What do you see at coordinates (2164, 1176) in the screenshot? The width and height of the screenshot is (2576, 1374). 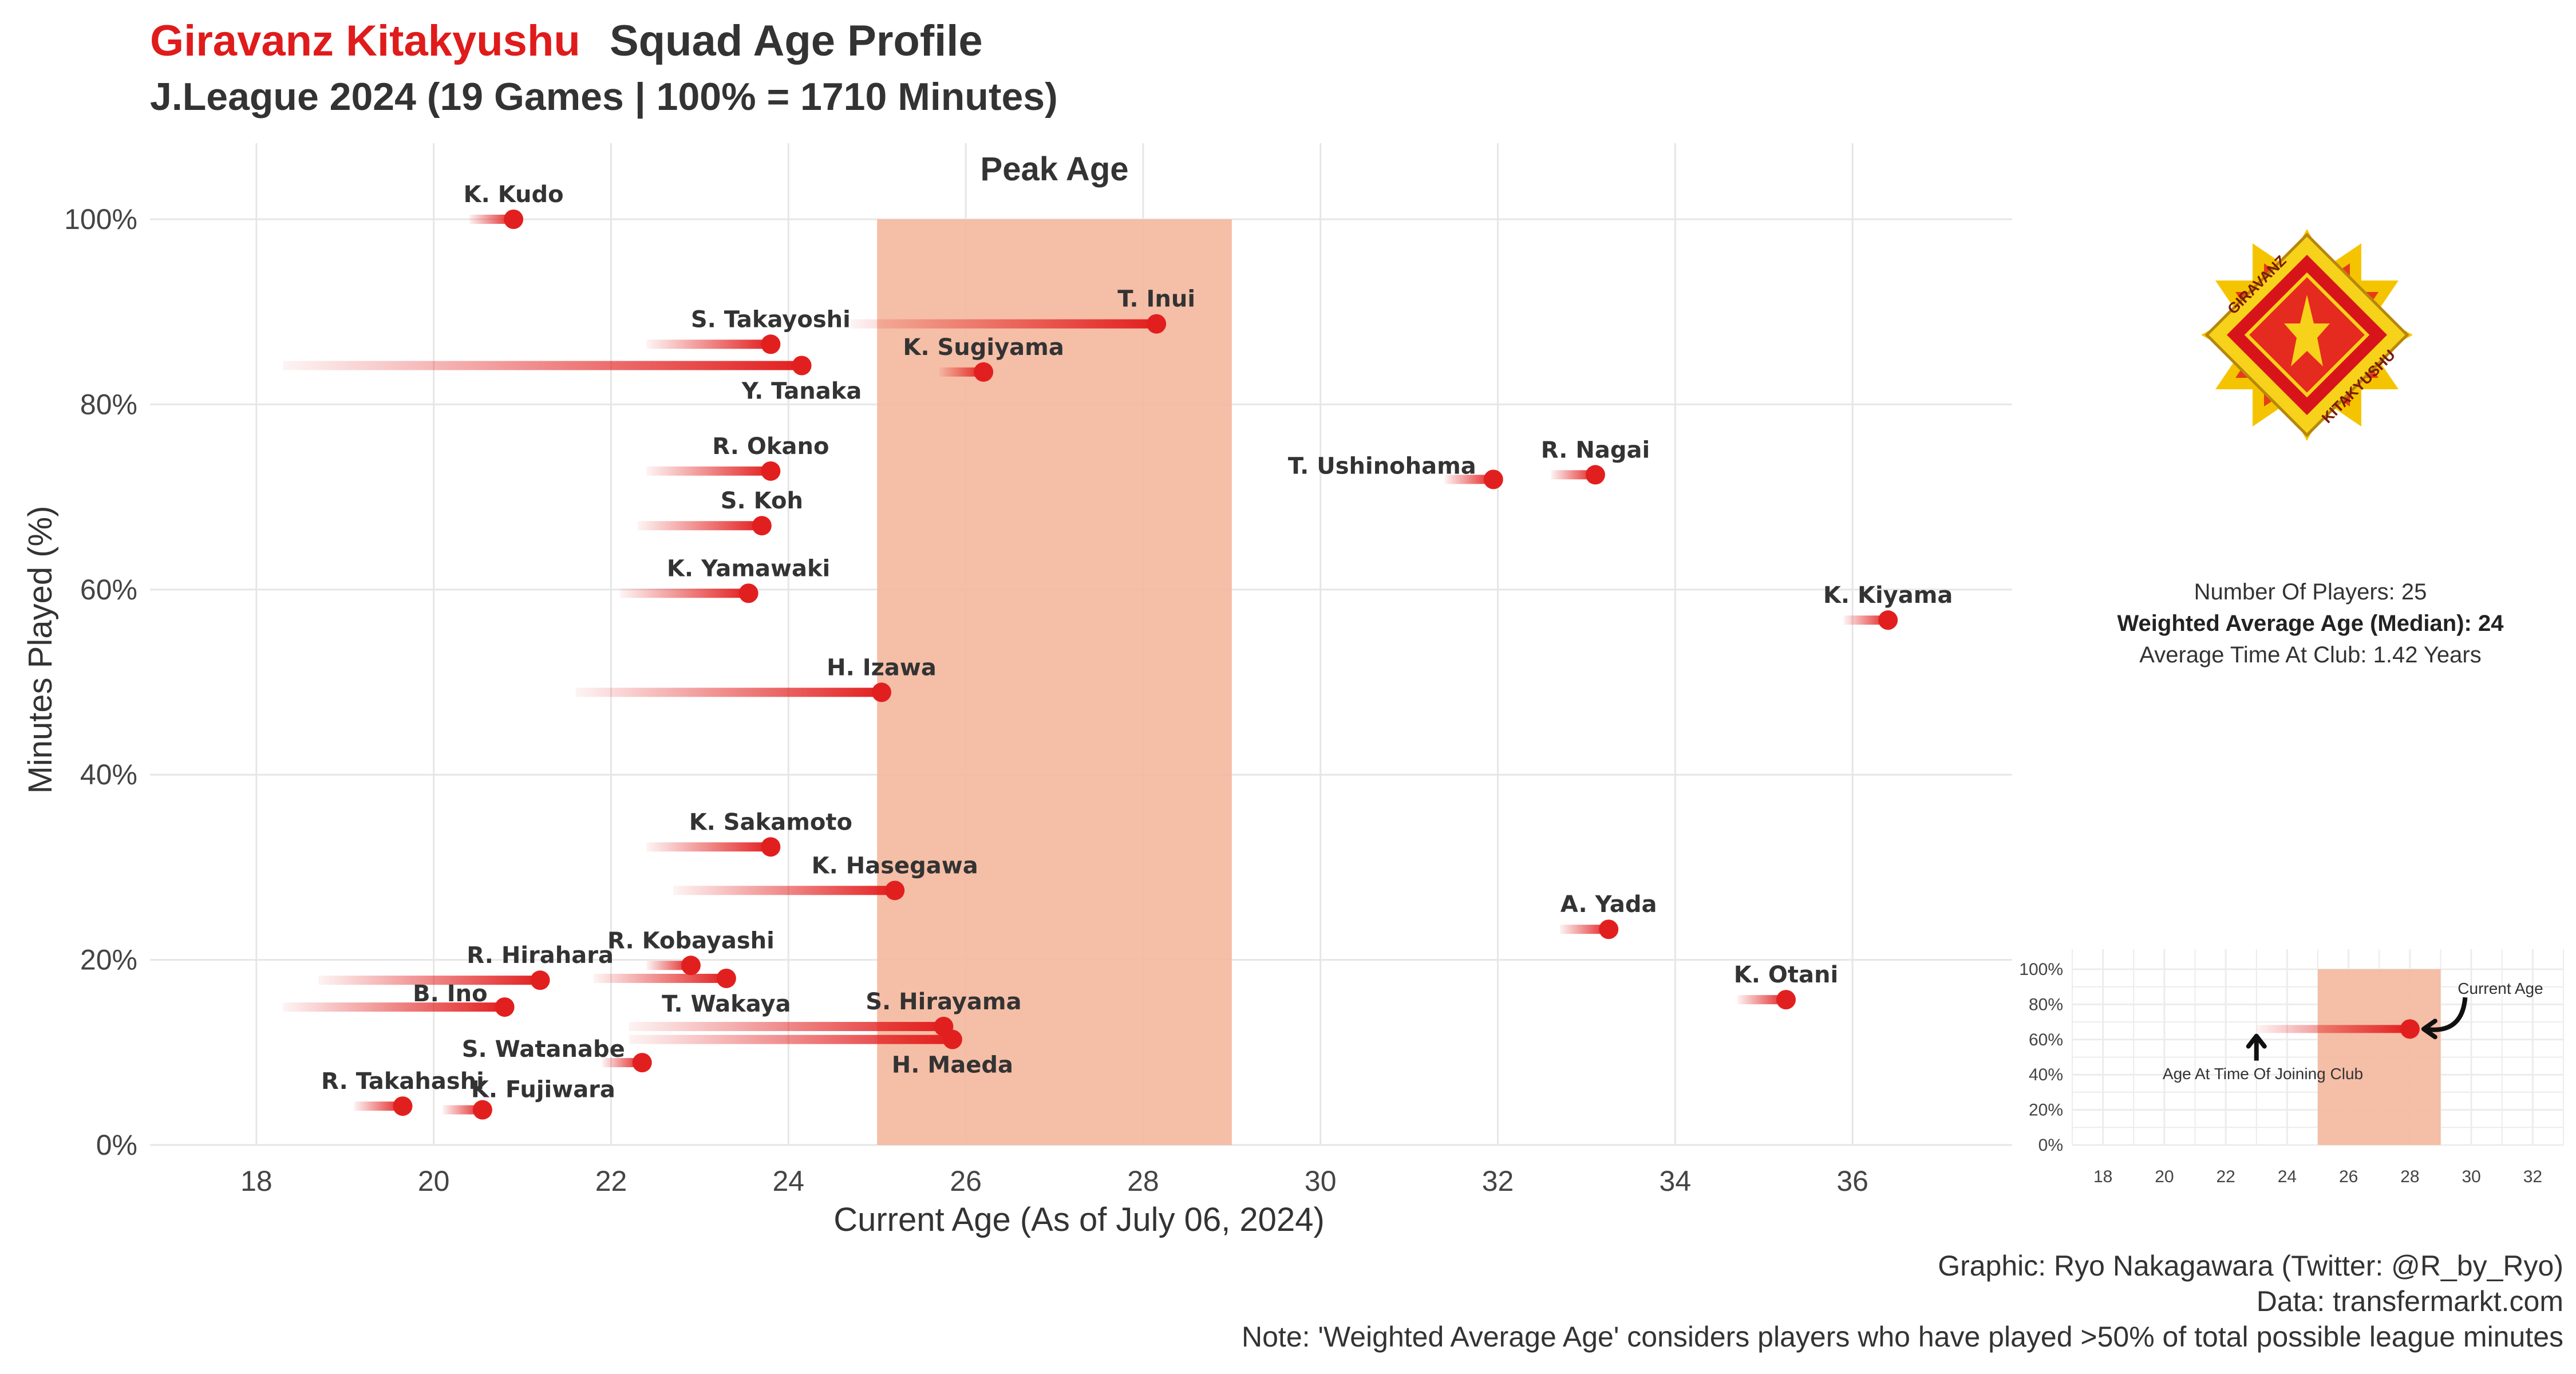 I see `inset-x-tick-label: 20` at bounding box center [2164, 1176].